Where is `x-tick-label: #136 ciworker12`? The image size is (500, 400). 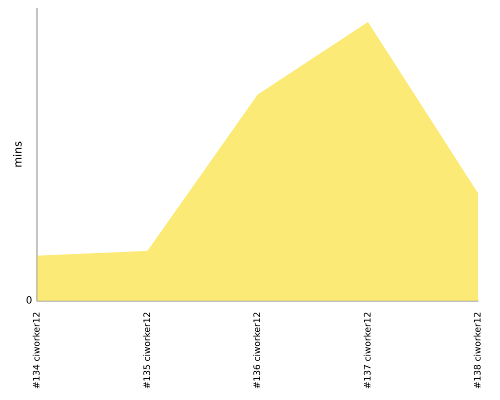 x-tick-label: #136 ciworker12 is located at coordinates (258, 351).